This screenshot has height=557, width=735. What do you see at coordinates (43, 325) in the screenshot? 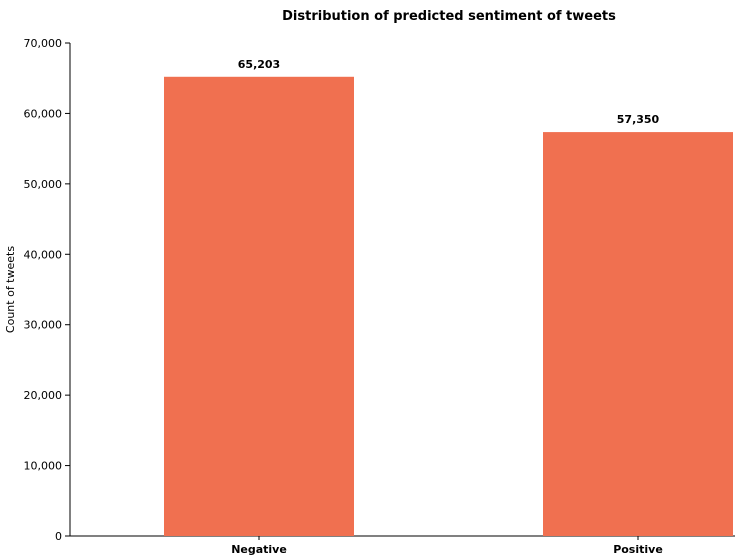
I see `y-tick-label: 30,000` at bounding box center [43, 325].